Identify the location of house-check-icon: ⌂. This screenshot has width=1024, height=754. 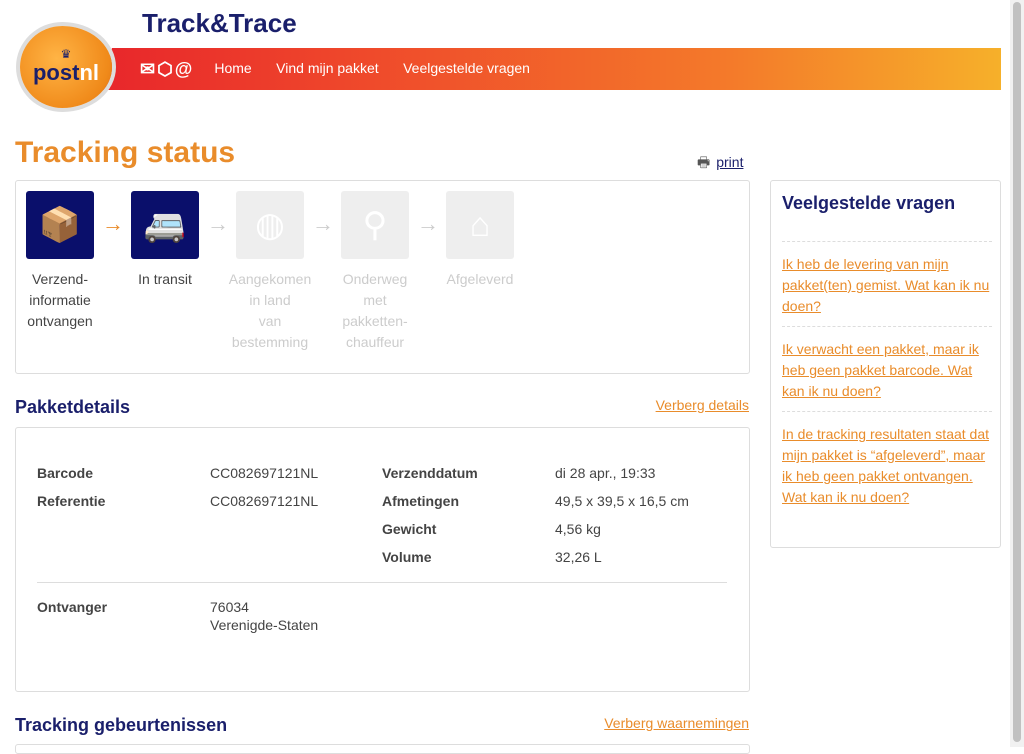
(480, 225).